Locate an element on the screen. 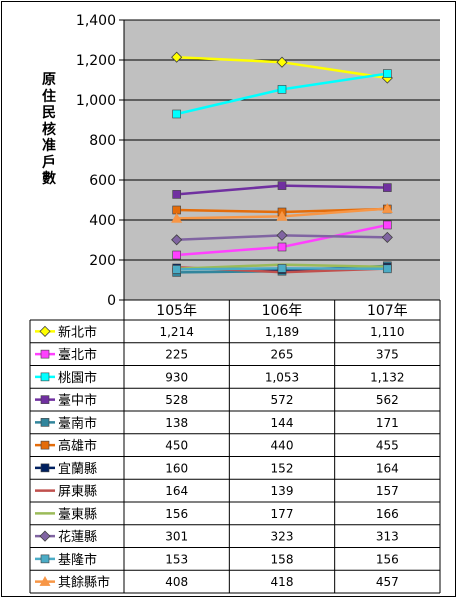  y-tick-label: 400 is located at coordinates (102, 221).